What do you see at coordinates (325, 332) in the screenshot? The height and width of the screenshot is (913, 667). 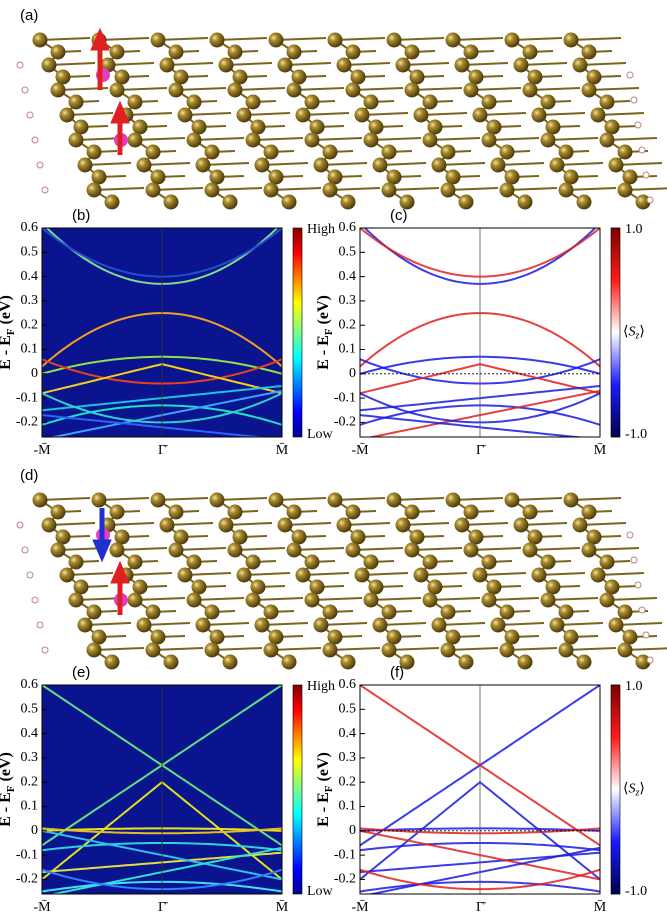 I see `y-axis-label: E - EF (eV)` at bounding box center [325, 332].